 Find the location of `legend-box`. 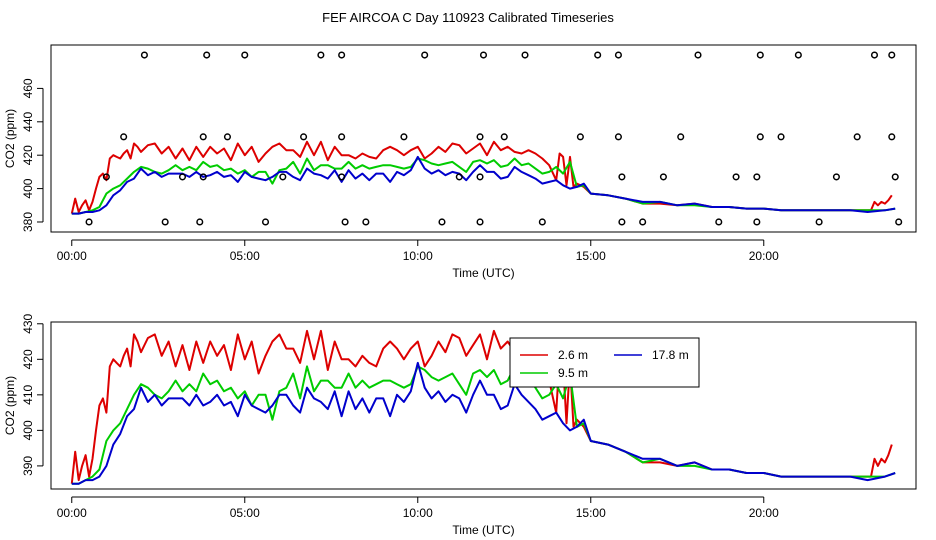

legend-box is located at coordinates (604, 362).